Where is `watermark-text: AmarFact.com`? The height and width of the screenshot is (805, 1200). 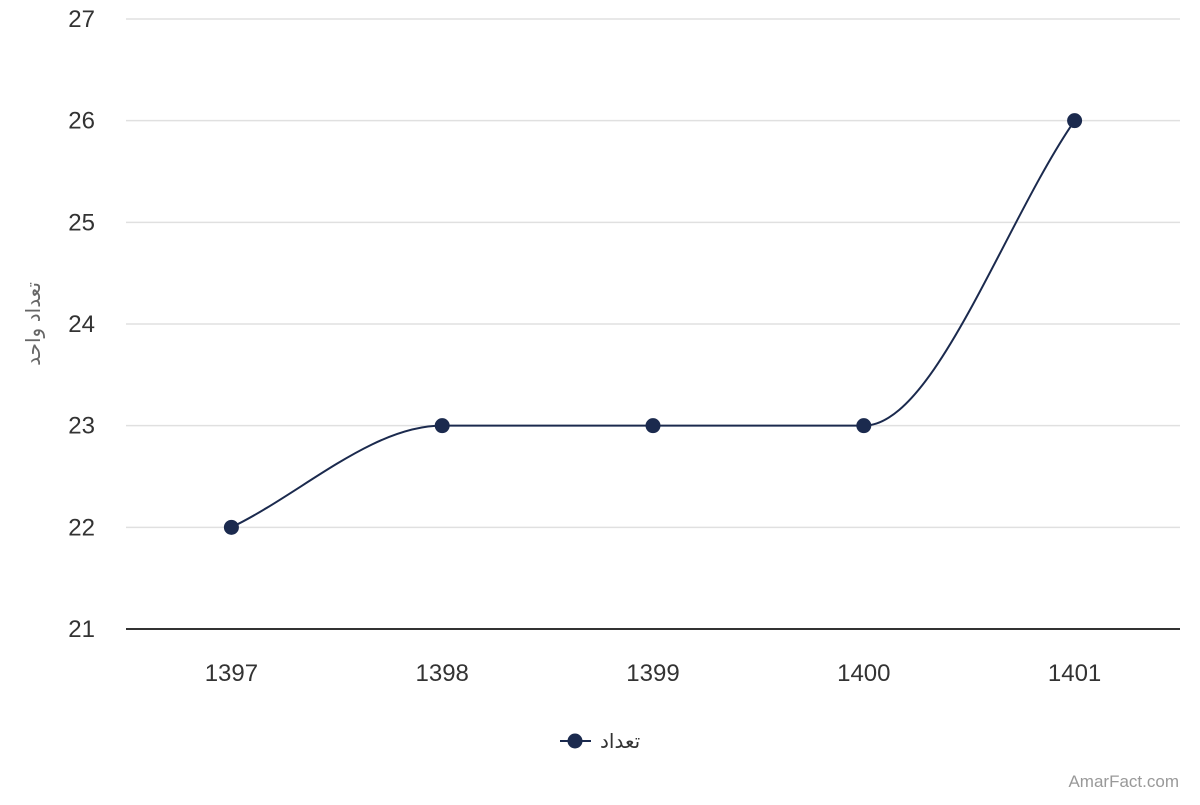 watermark-text: AmarFact.com is located at coordinates (1123, 781).